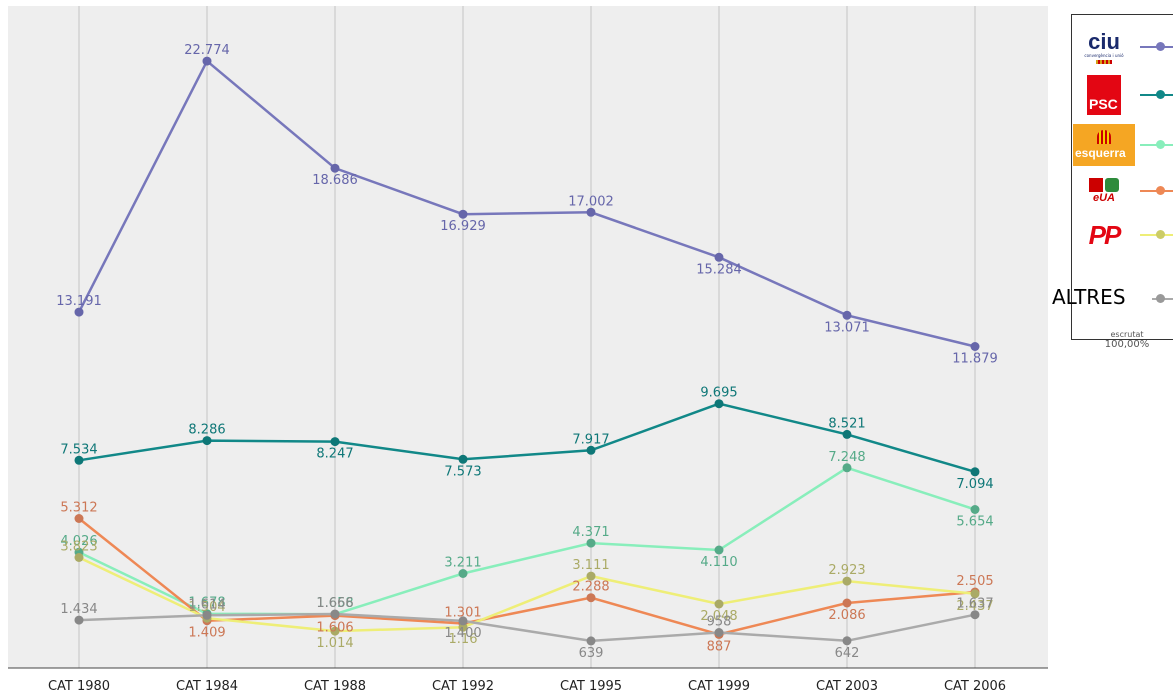 The width and height of the screenshot is (1173, 696). What do you see at coordinates (78, 449) in the screenshot?
I see `data-label: 7.534` at bounding box center [78, 449].